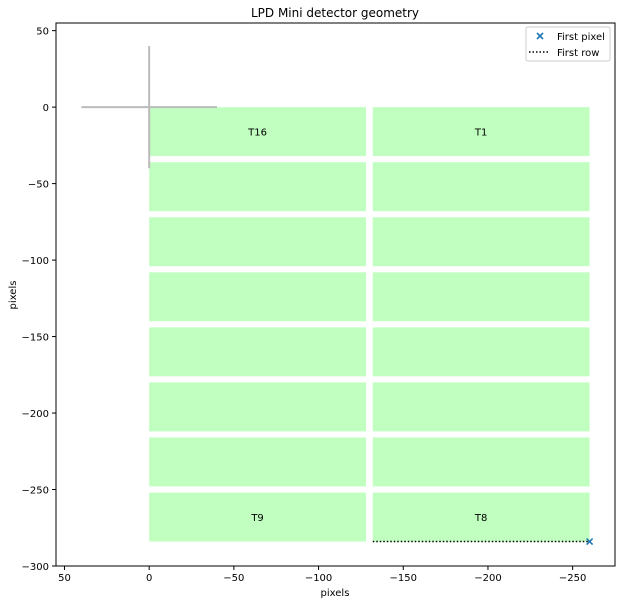 This screenshot has width=620, height=604. I want to click on first-pixel-marker-stroke, so click(590, 541).